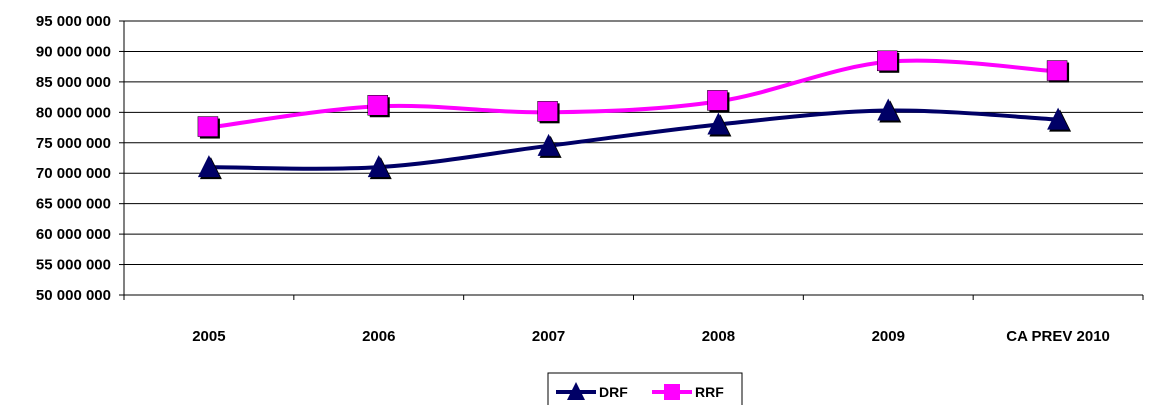 This screenshot has height=405, width=1160. I want to click on x-tick-label: 2008, so click(718, 336).